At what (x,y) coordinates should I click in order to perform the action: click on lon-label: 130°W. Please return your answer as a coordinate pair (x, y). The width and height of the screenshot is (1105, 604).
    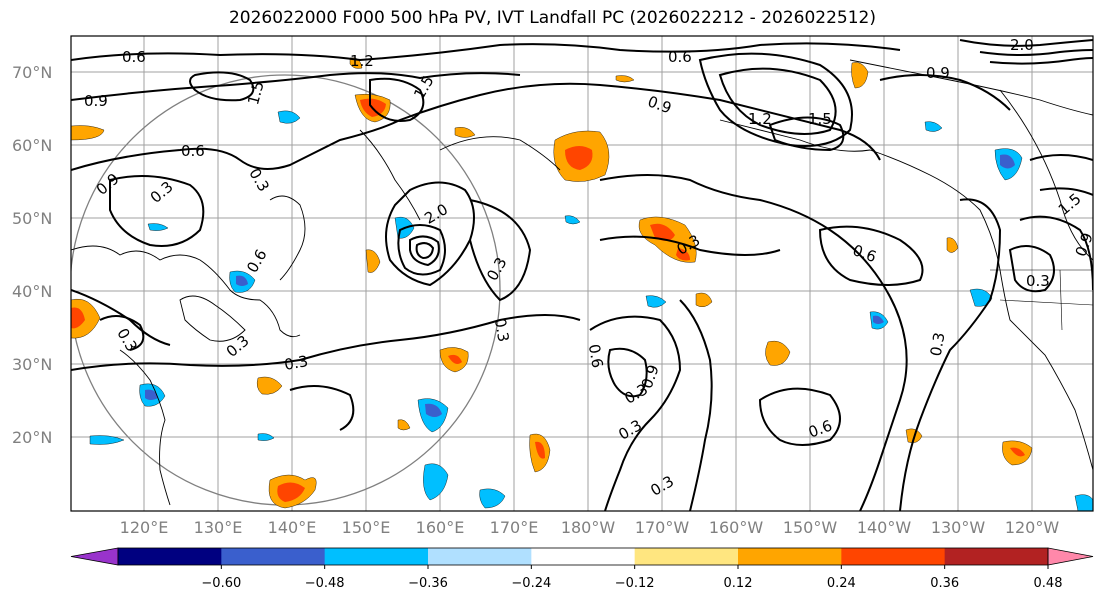
    Looking at the image, I should click on (958, 527).